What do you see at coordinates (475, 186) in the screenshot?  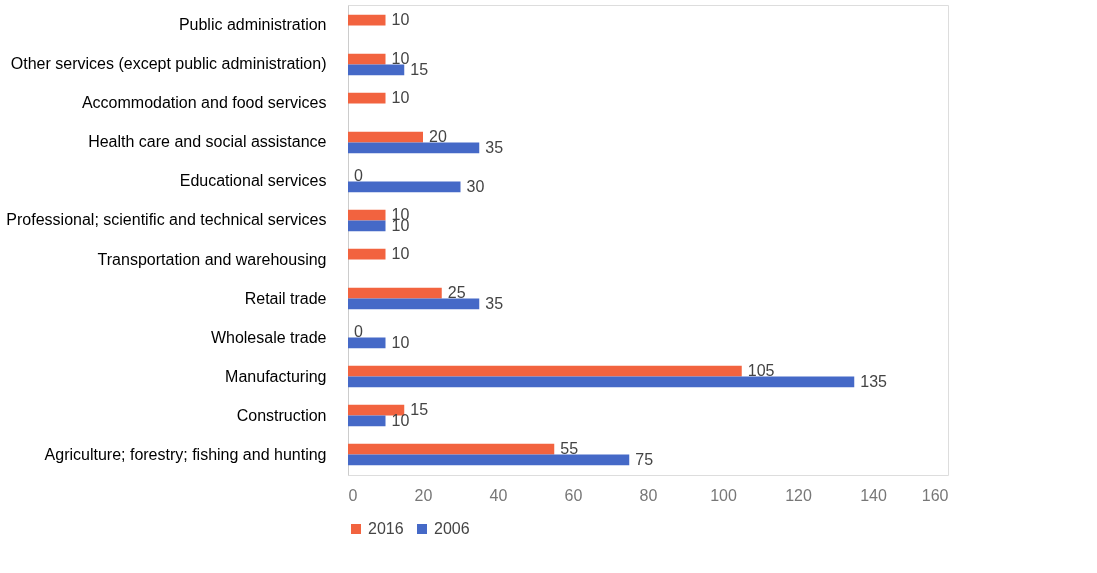 I see `data-label: 30` at bounding box center [475, 186].